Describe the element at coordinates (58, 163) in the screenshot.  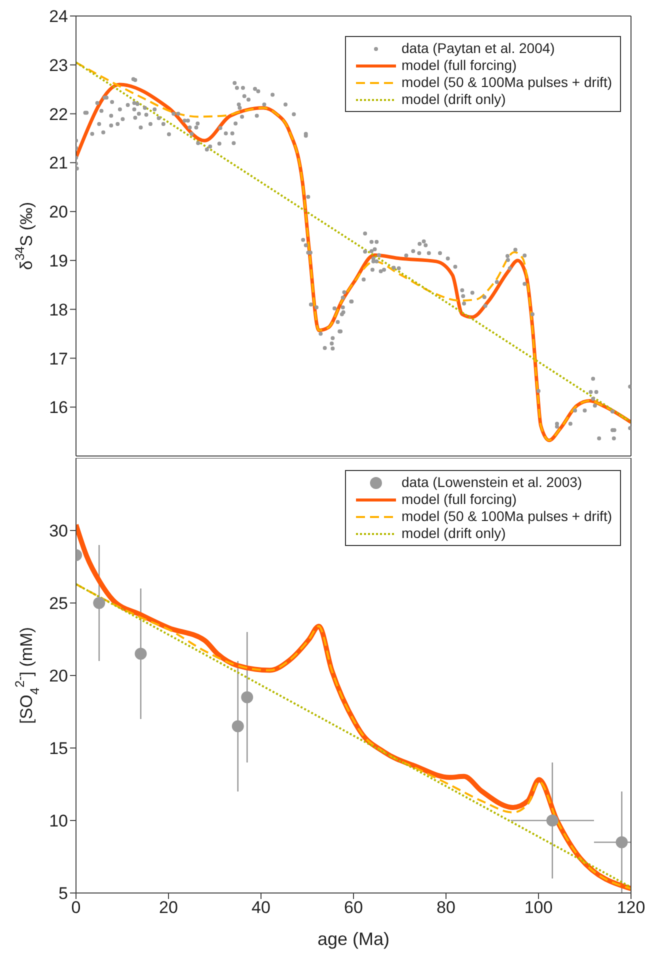
I see `y-tick-label: 21` at that location.